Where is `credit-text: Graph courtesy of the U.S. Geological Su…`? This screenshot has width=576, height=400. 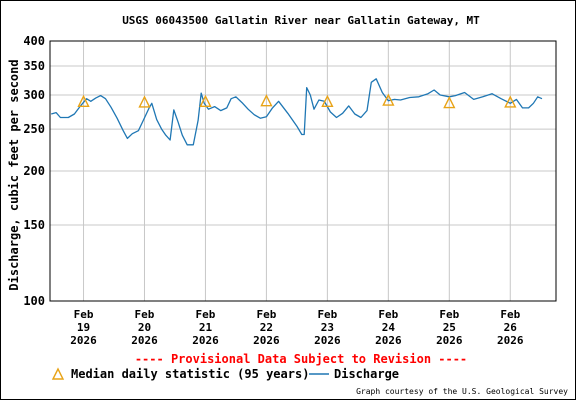
credit-text: Graph courtesy of the U.S. Geological Su… is located at coordinates (462, 391).